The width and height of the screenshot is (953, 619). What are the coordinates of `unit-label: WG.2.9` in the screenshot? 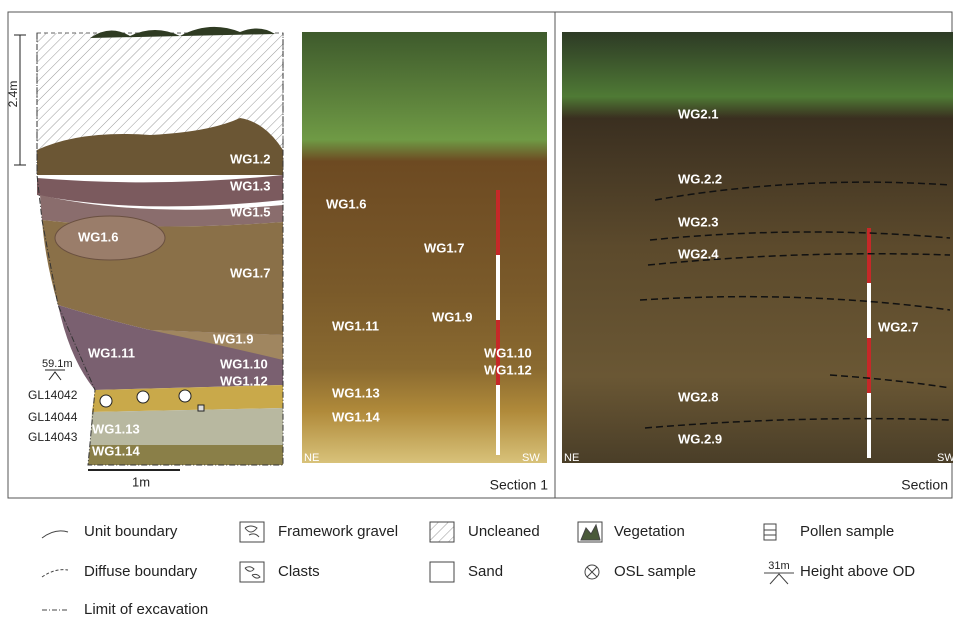 It's located at (700, 438).